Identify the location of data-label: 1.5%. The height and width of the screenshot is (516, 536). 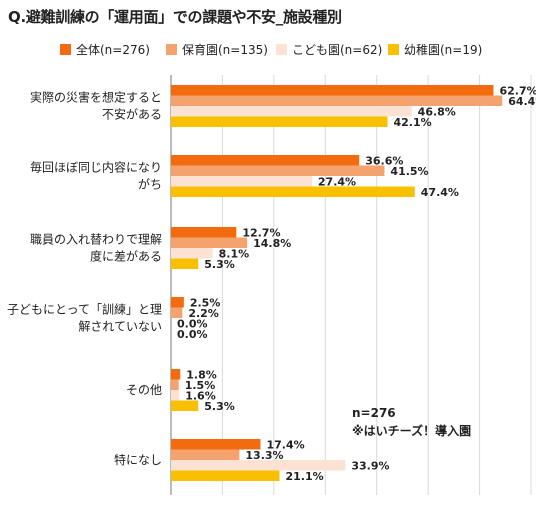
(200, 385).